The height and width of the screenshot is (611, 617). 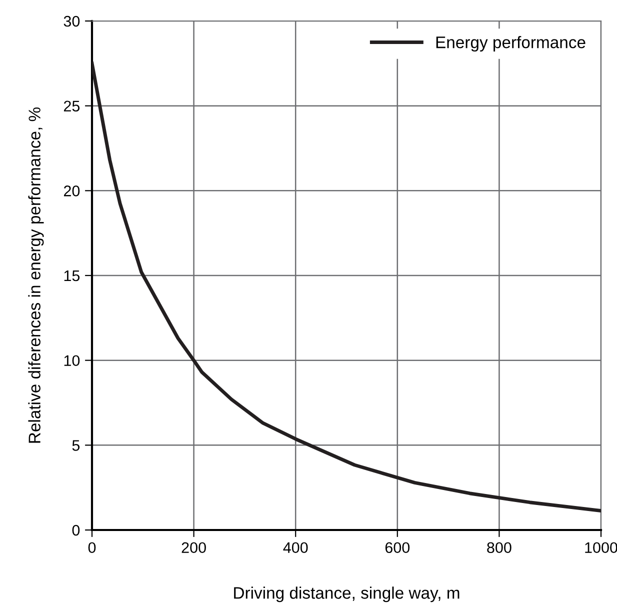 What do you see at coordinates (72, 276) in the screenshot?
I see `y-tick-label: 15` at bounding box center [72, 276].